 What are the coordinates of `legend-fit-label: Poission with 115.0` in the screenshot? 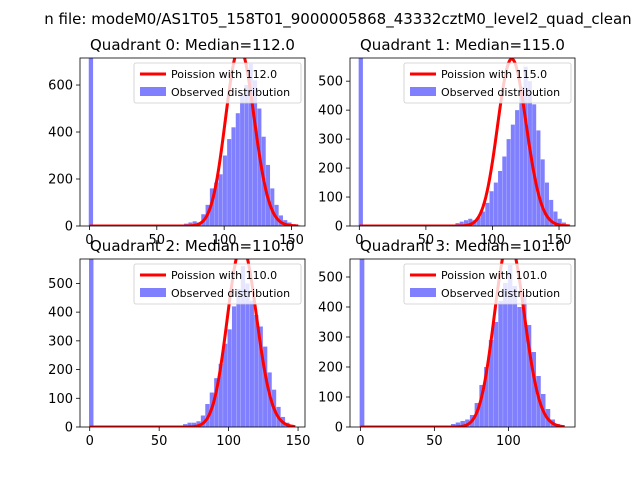 It's located at (494, 74).